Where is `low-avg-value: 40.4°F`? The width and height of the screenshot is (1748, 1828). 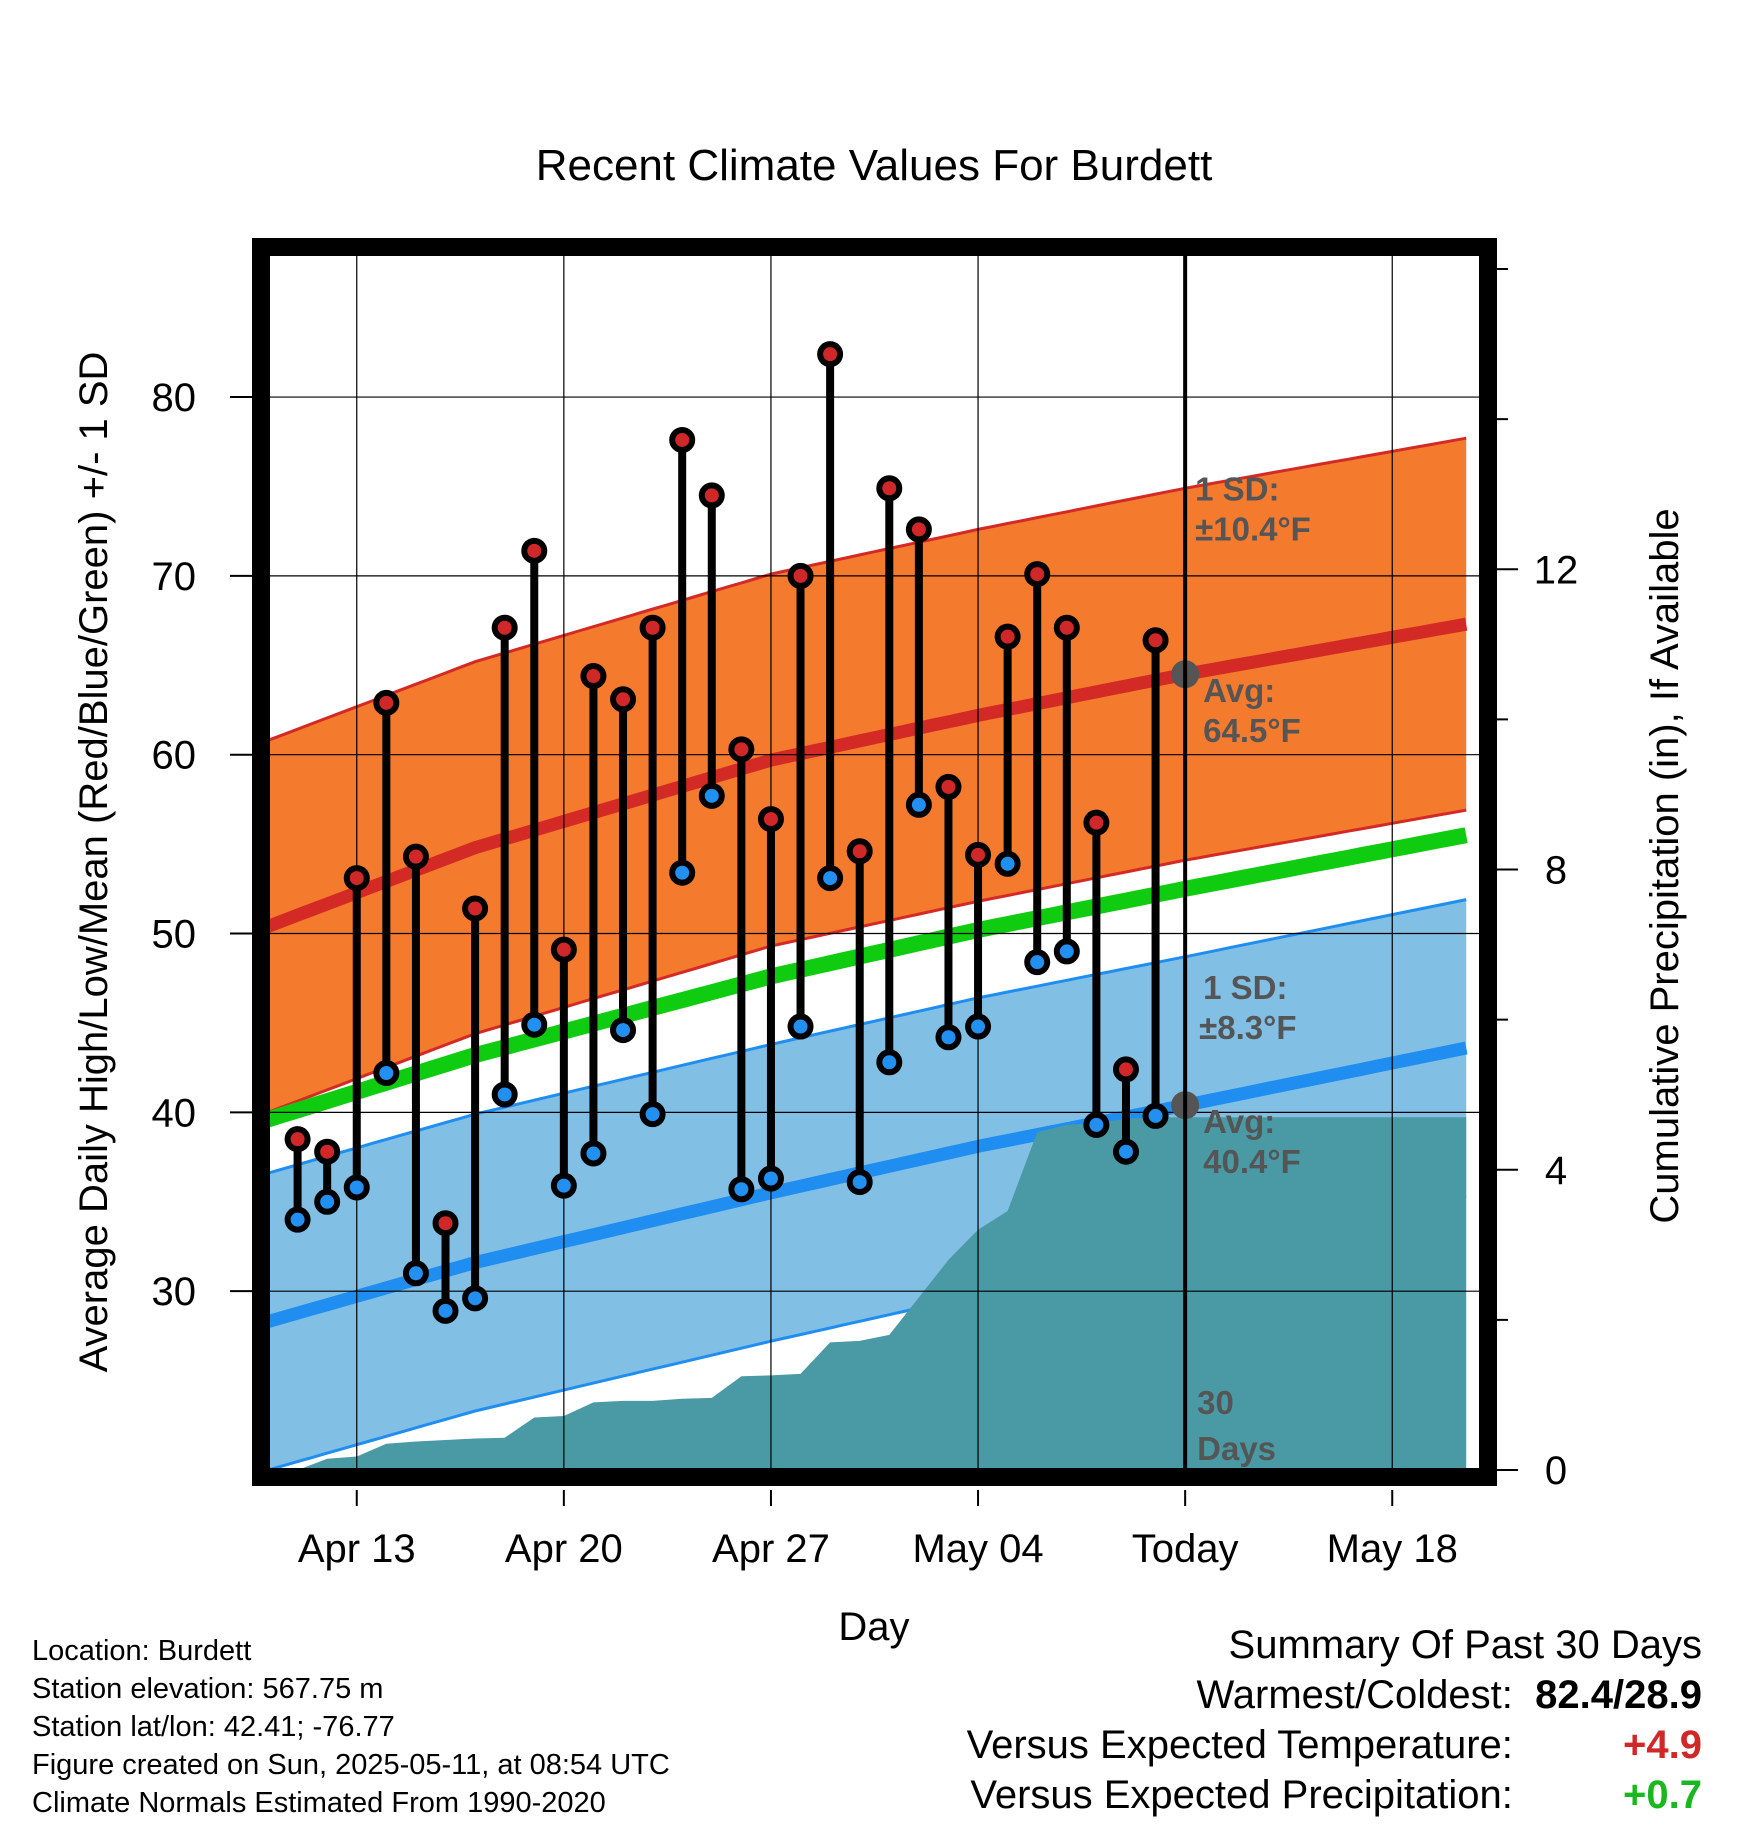 low-avg-value: 40.4°F is located at coordinates (1252, 1161).